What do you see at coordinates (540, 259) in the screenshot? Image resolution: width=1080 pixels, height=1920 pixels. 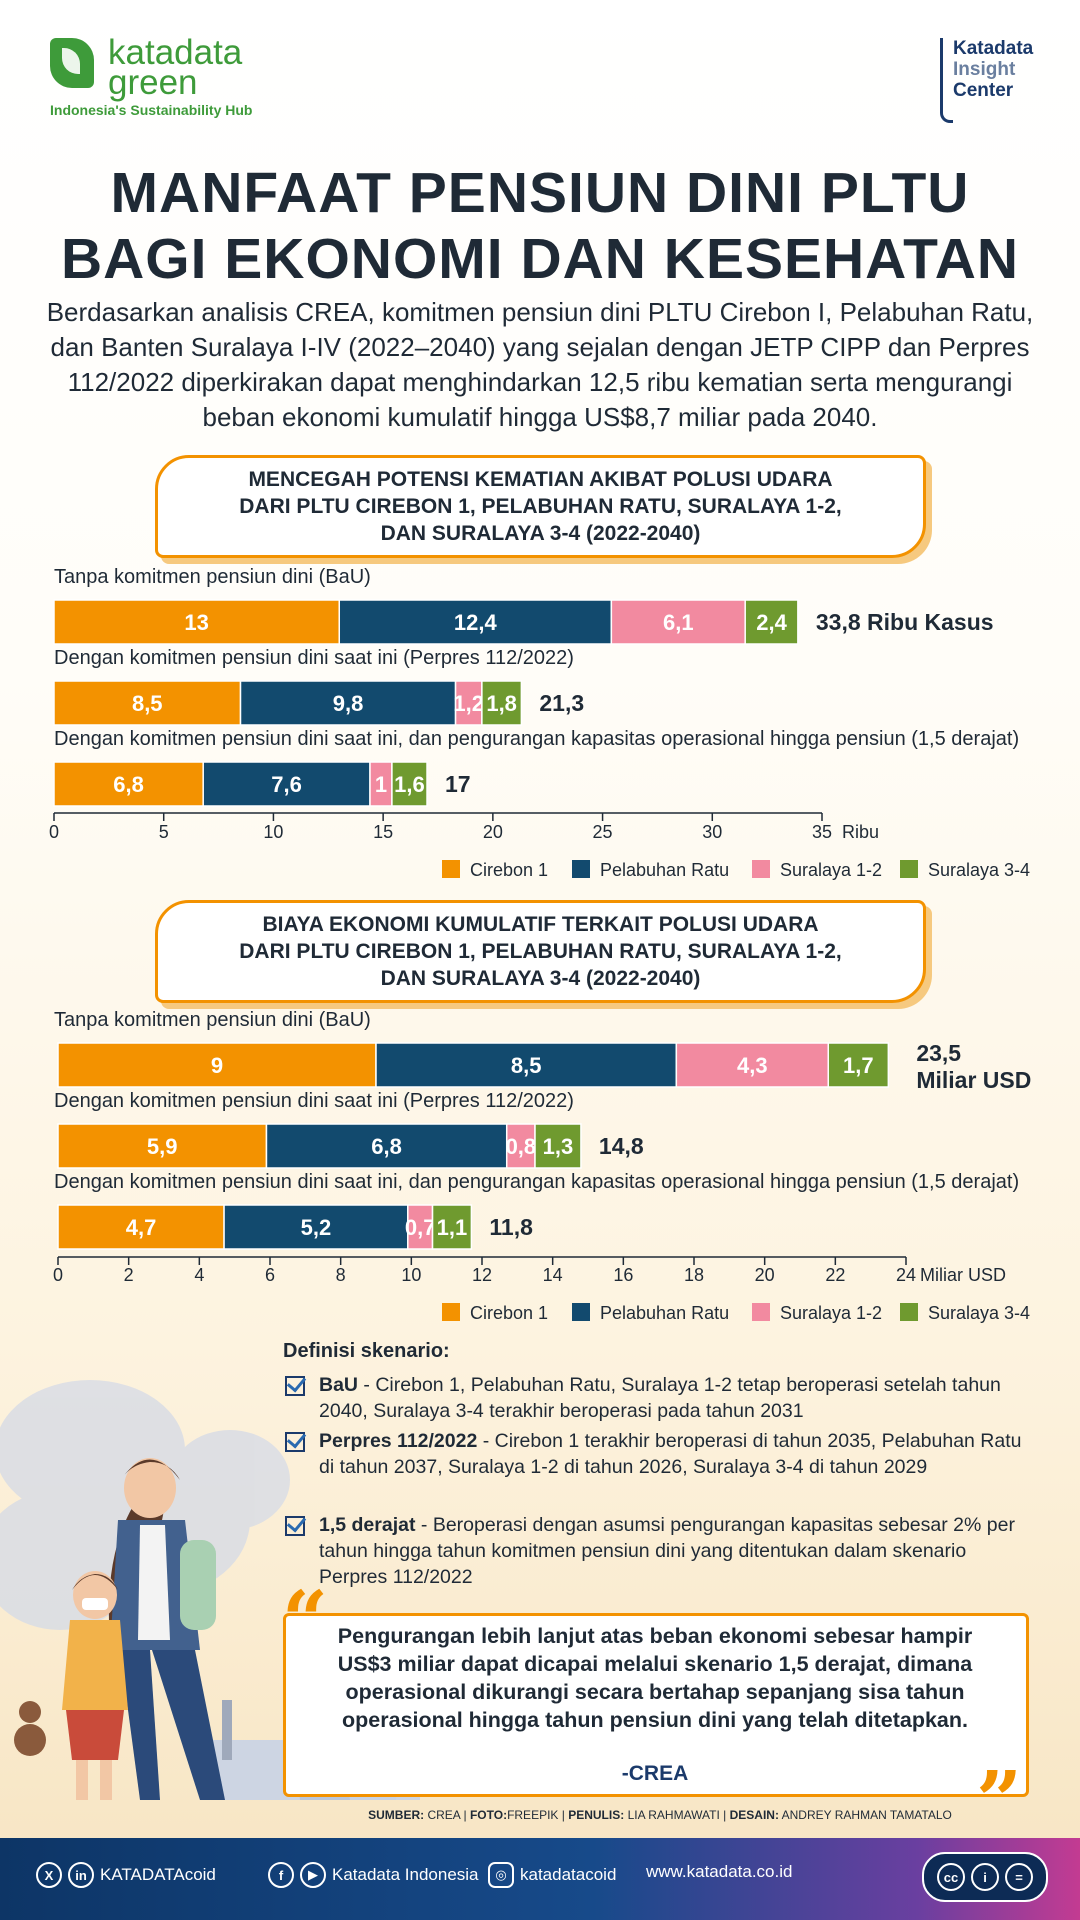 I see `title-line: BAGI EKONOMI DAN KESEHATAN` at bounding box center [540, 259].